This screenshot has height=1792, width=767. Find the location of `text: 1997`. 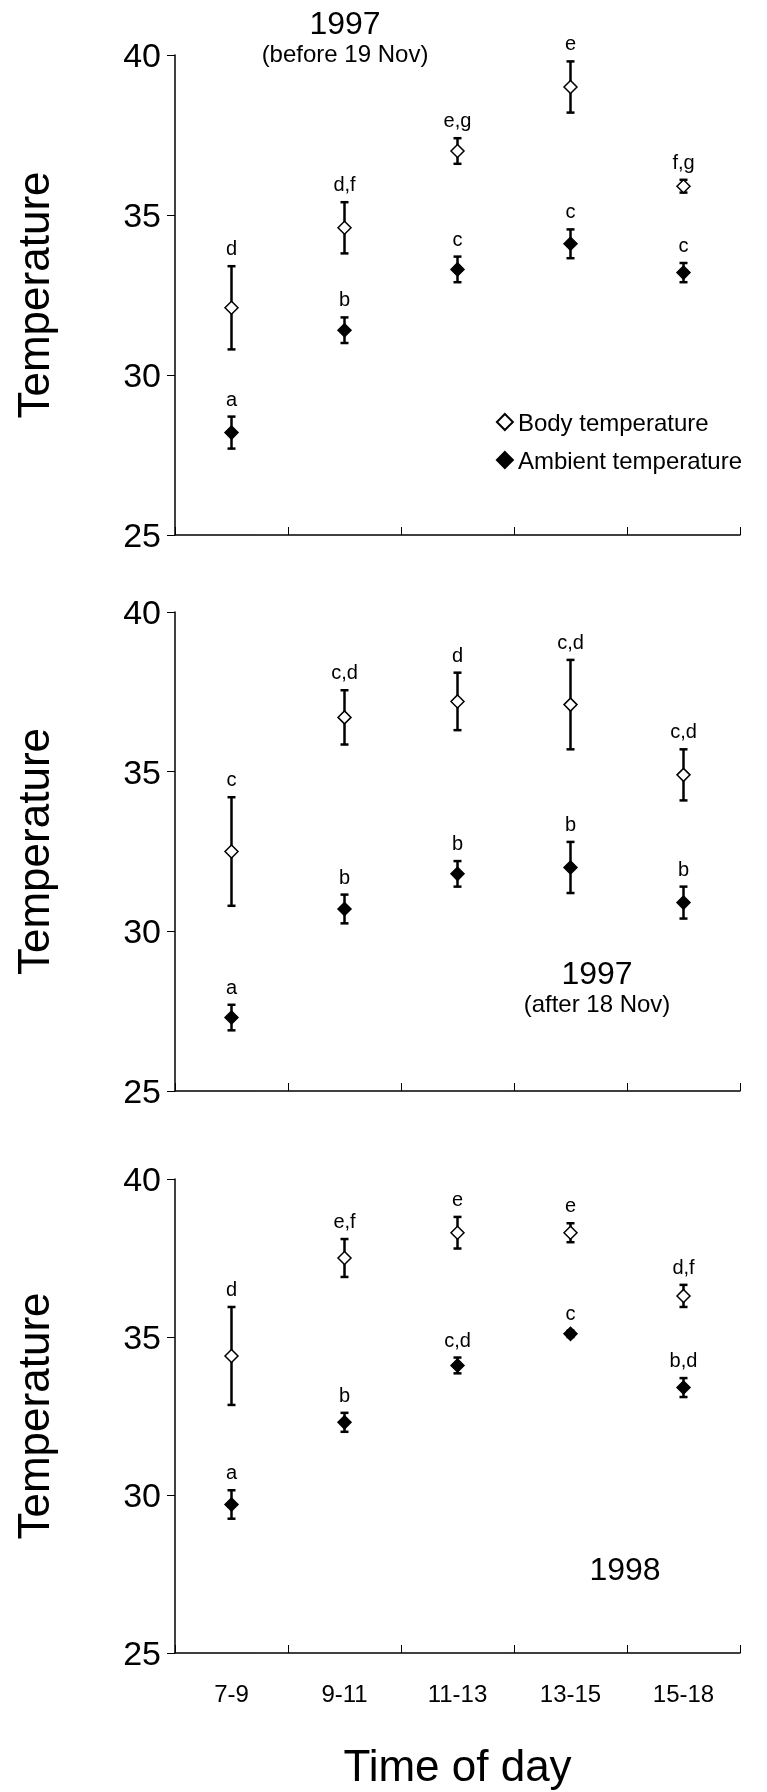

text: 1997 is located at coordinates (597, 973).